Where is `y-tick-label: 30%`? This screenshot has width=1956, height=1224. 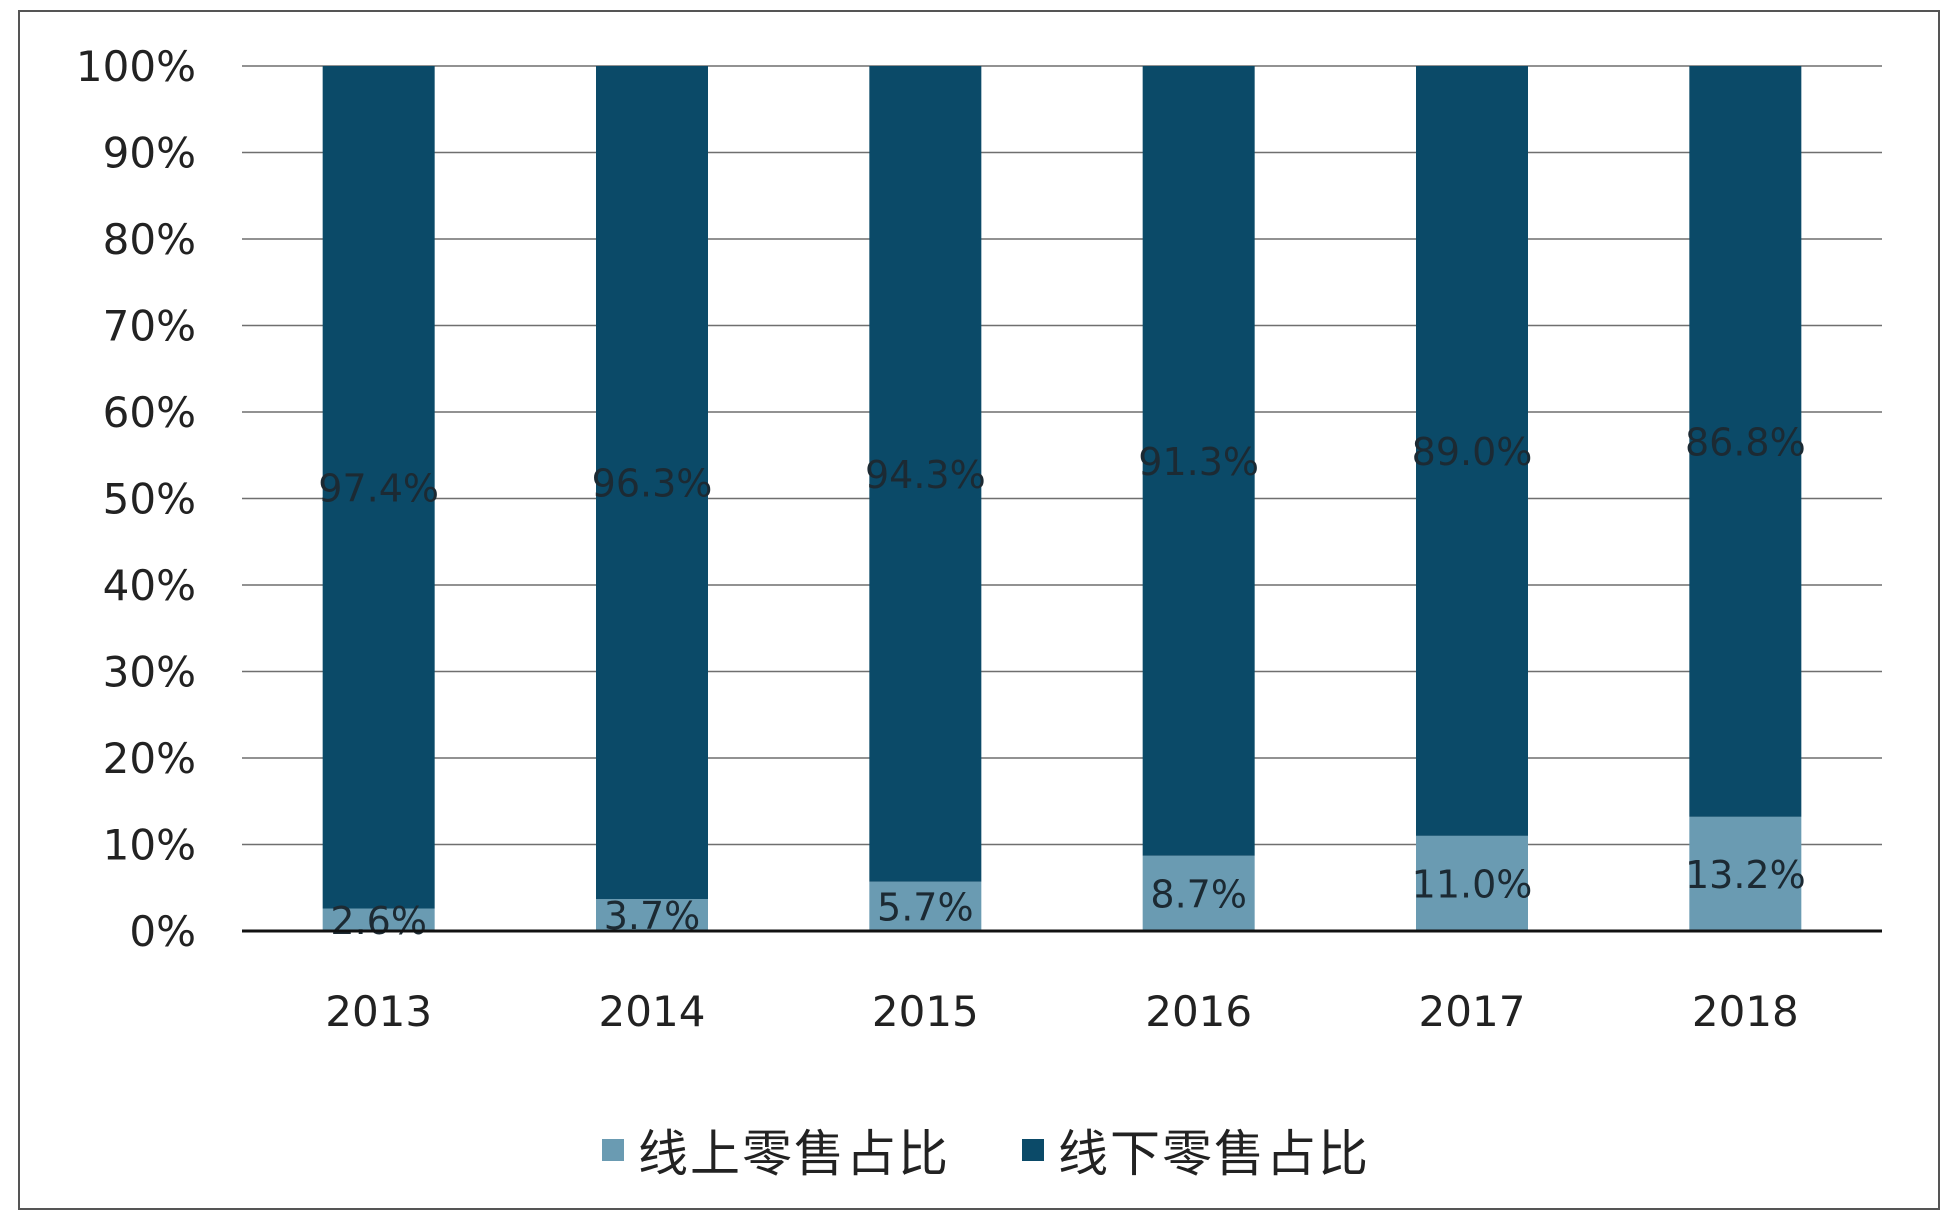
y-tick-label: 30% is located at coordinates (149, 672).